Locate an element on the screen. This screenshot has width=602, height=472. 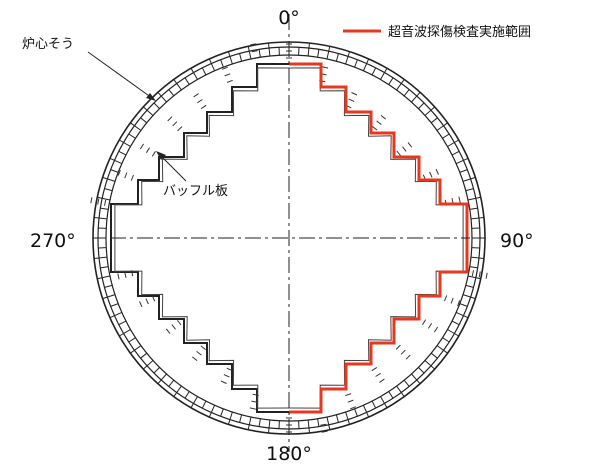
angle-label-right: 90° is located at coordinates (517, 241).